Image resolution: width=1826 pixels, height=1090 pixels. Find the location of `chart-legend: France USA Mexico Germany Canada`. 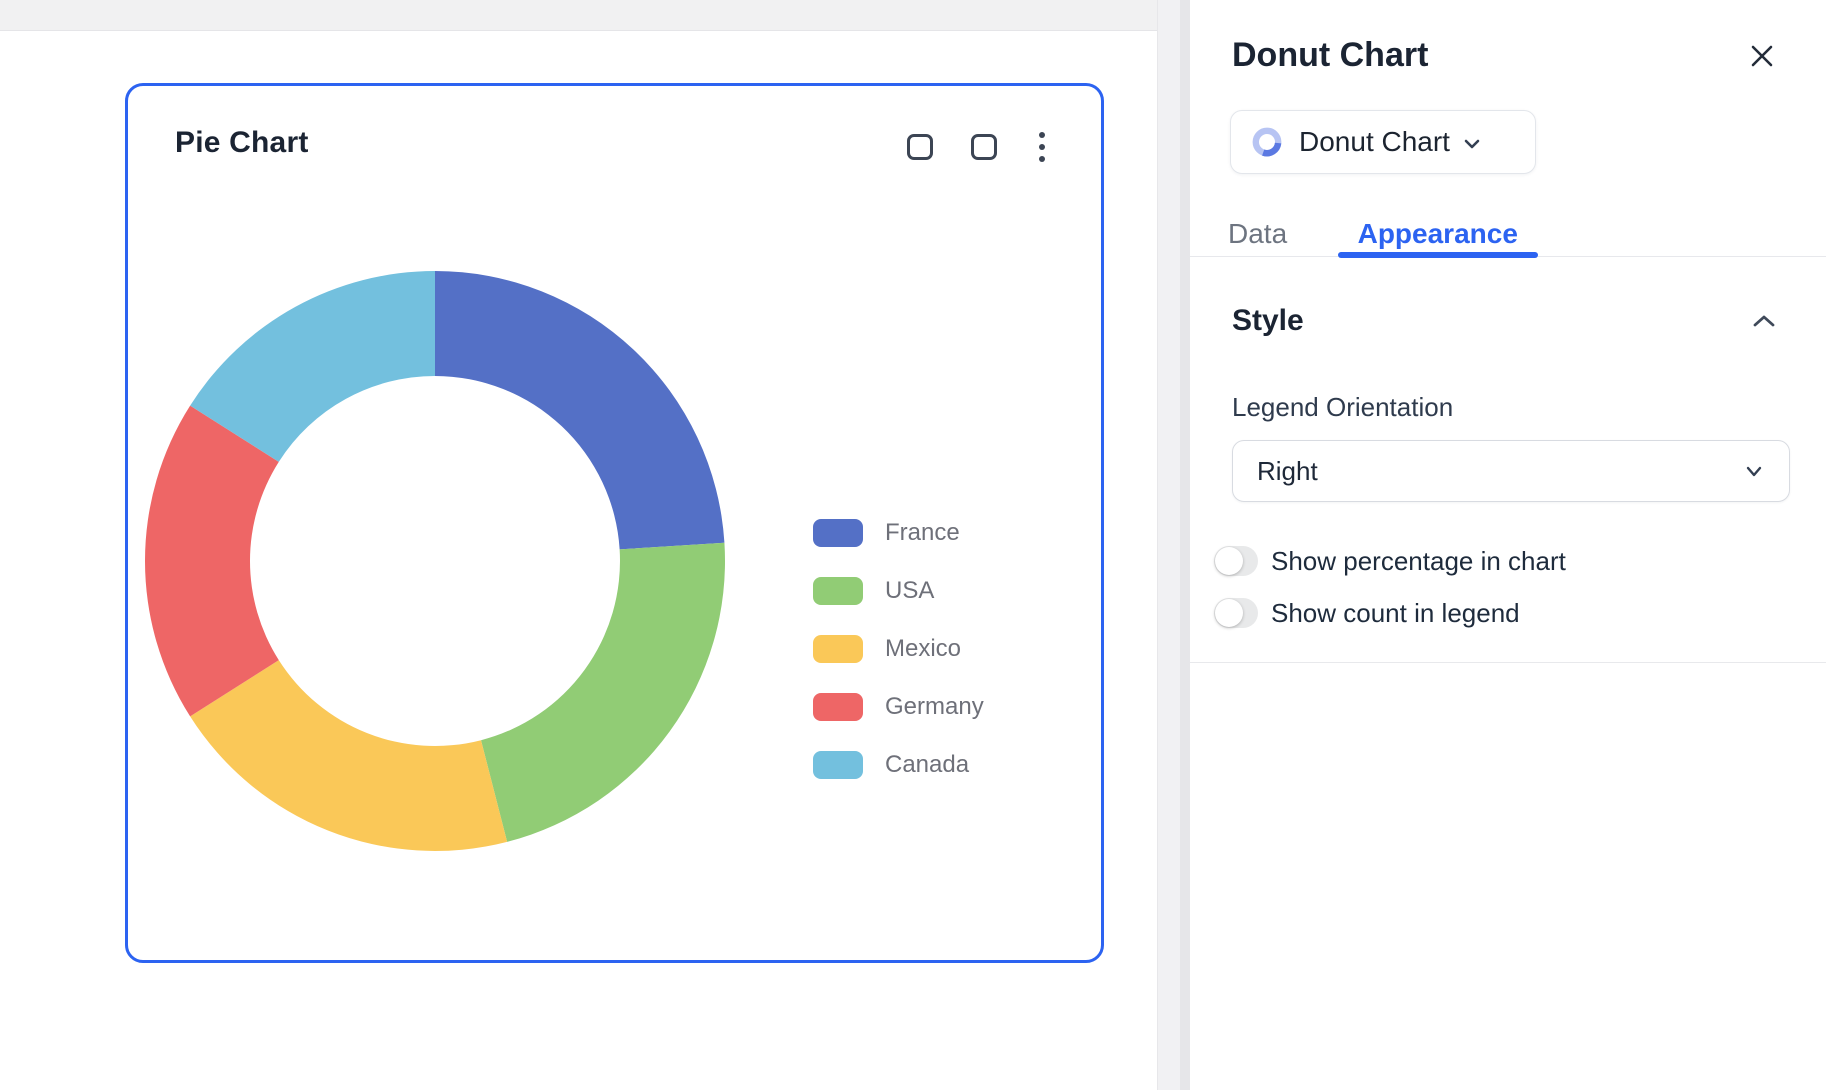

chart-legend: France USA Mexico Germany Canada is located at coordinates (898, 649).